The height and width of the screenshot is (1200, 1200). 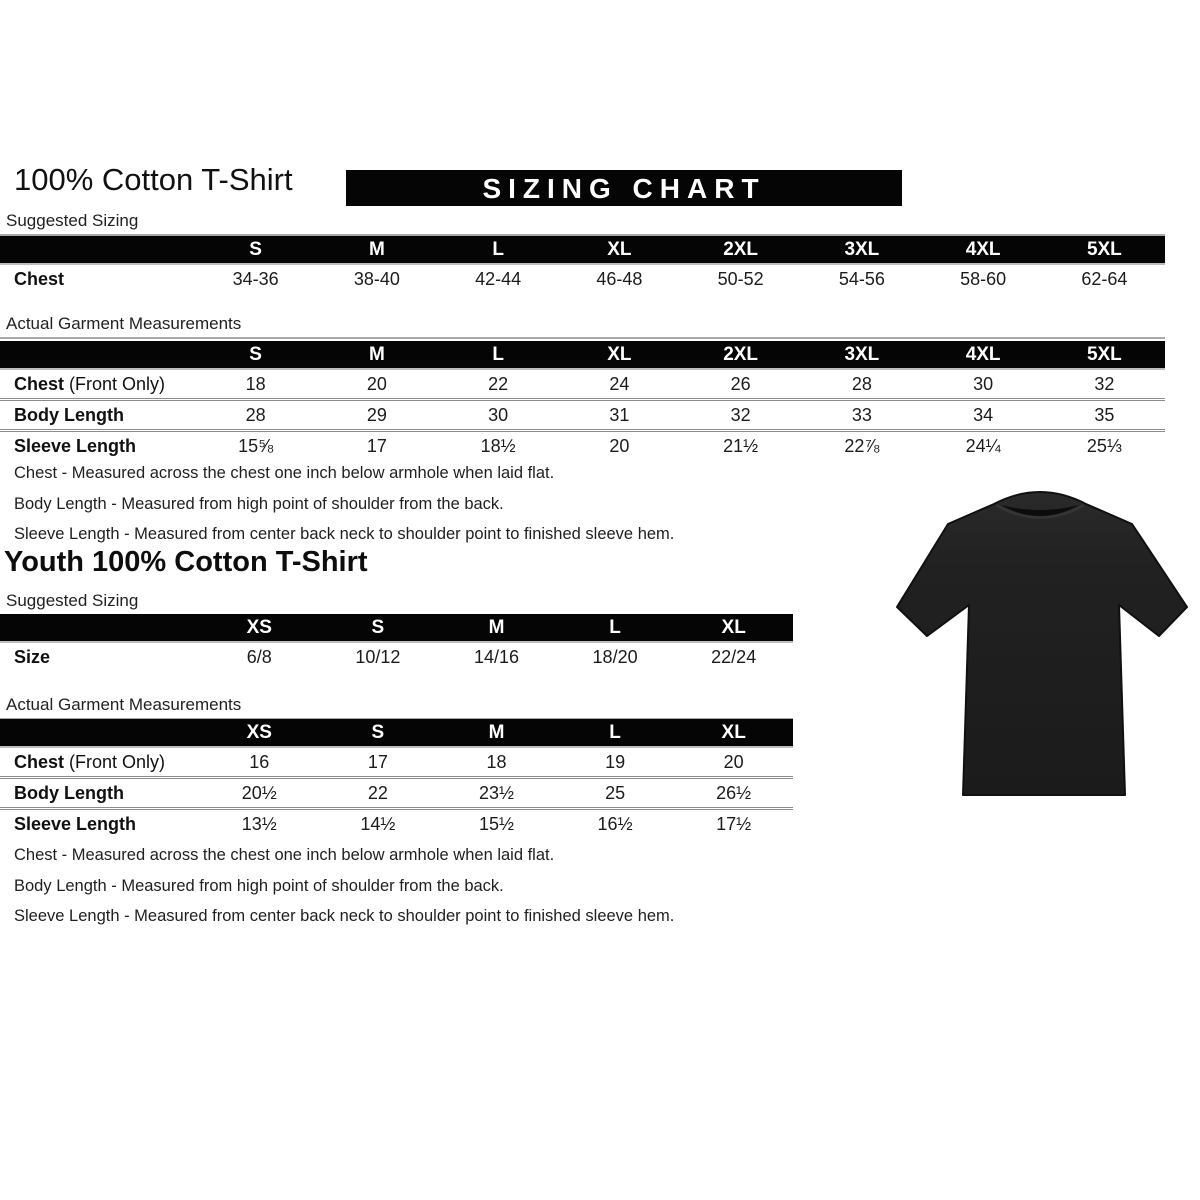 What do you see at coordinates (396, 762) in the screenshot?
I see `table-row: Chest (Front Only) 16 17 18 19 20` at bounding box center [396, 762].